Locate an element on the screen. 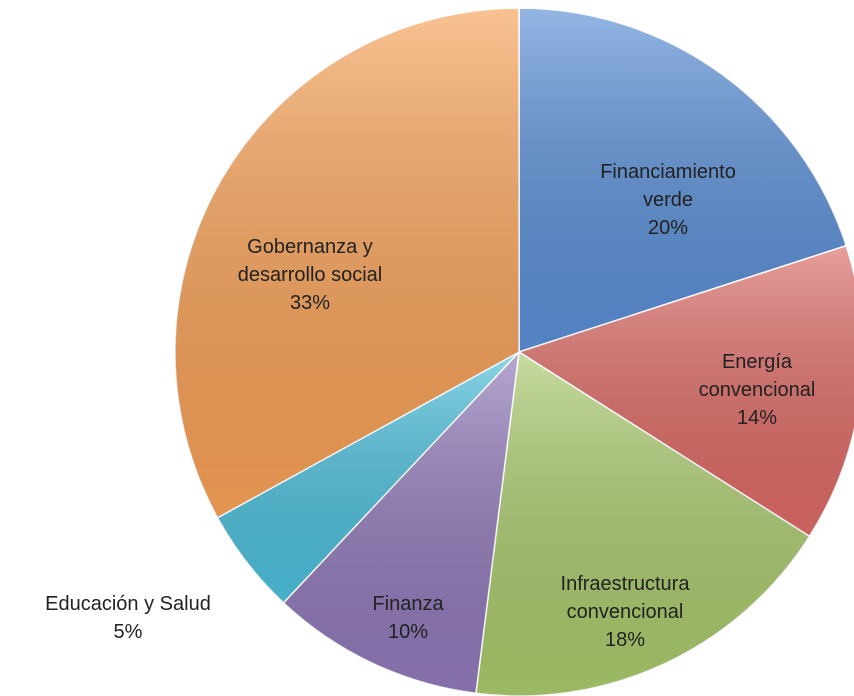  slice-label: Educación y Salud 5% is located at coordinates (128, 618).